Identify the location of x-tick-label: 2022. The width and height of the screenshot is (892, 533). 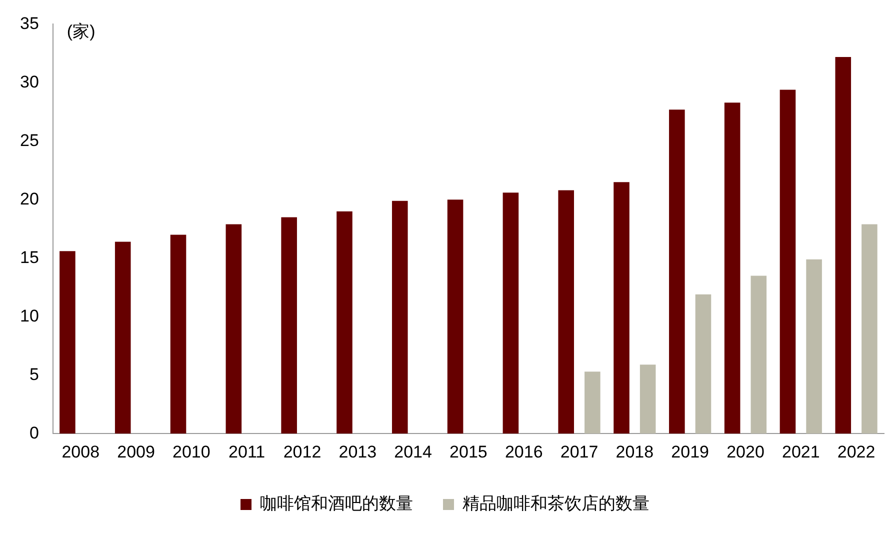
(856, 452).